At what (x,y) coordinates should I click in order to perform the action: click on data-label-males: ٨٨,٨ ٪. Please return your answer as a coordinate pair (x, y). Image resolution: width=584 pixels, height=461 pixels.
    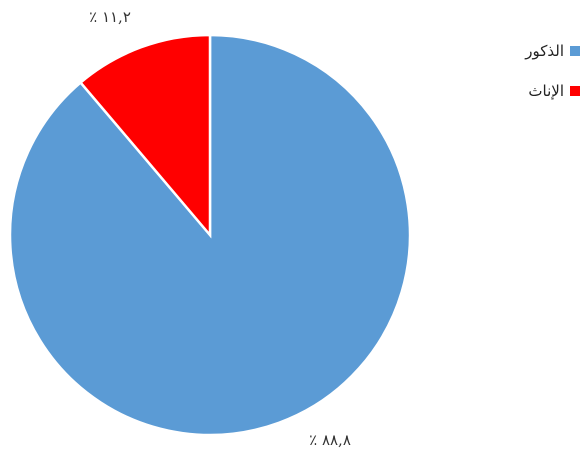
    Looking at the image, I should click on (330, 440).